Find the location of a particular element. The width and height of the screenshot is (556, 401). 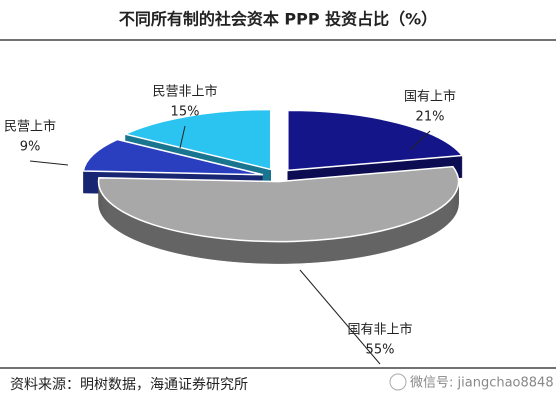

slice-label: 国有上市 is located at coordinates (430, 97).